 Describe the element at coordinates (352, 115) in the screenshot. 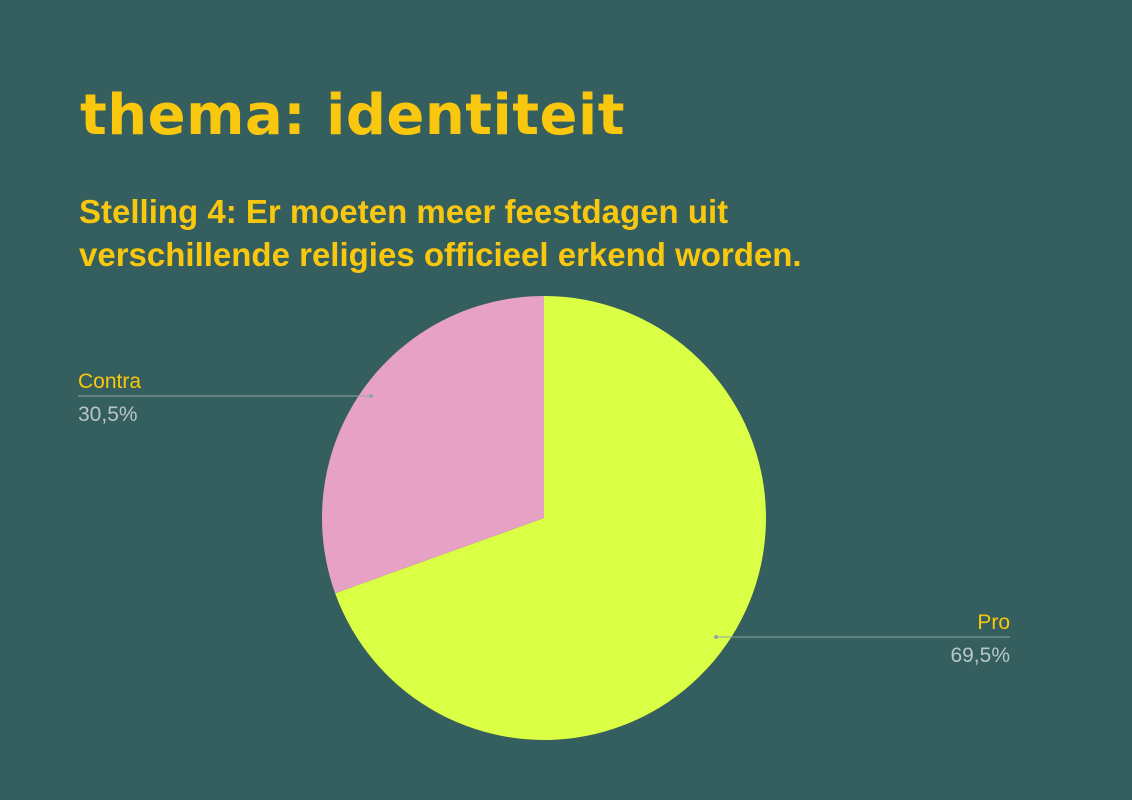

I see `theme-title: thema: identiteit` at that location.